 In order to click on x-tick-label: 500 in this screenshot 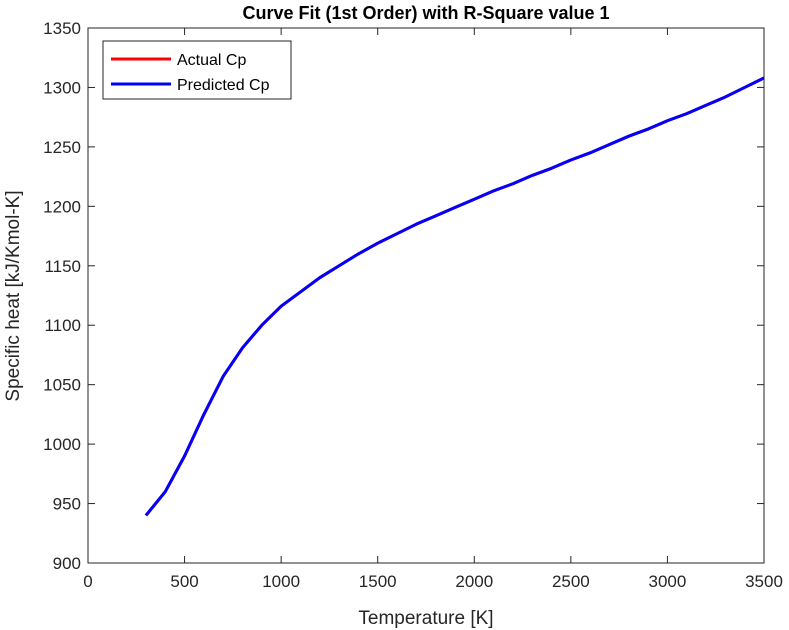, I will do `click(184, 581)`.